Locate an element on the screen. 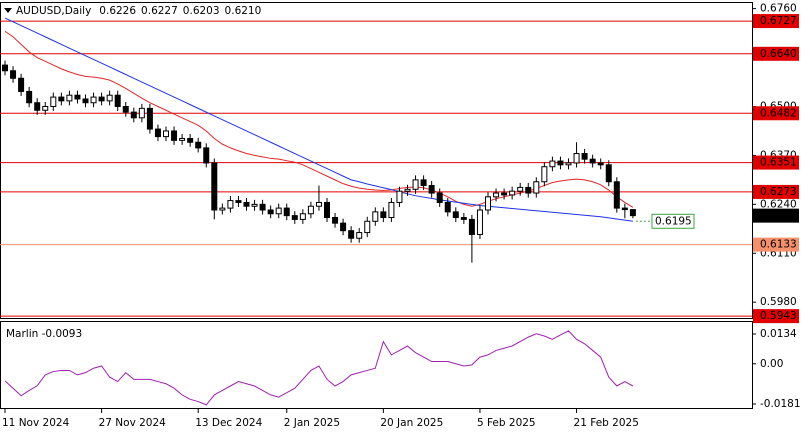 Image resolution: width=812 pixels, height=435 pixels. x-tick-label: 21 Feb 2025 is located at coordinates (606, 423).